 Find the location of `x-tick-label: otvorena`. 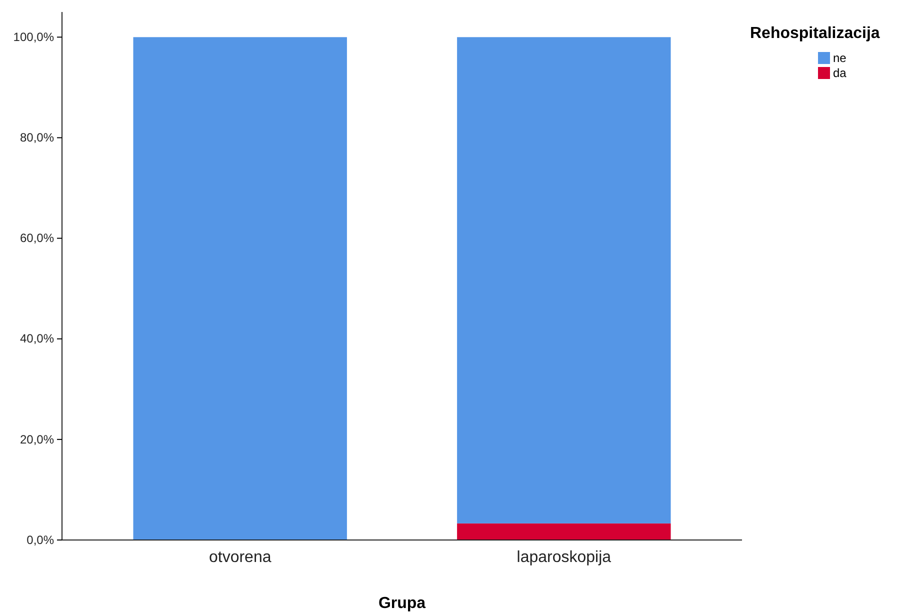

x-tick-label: otvorena is located at coordinates (240, 557).